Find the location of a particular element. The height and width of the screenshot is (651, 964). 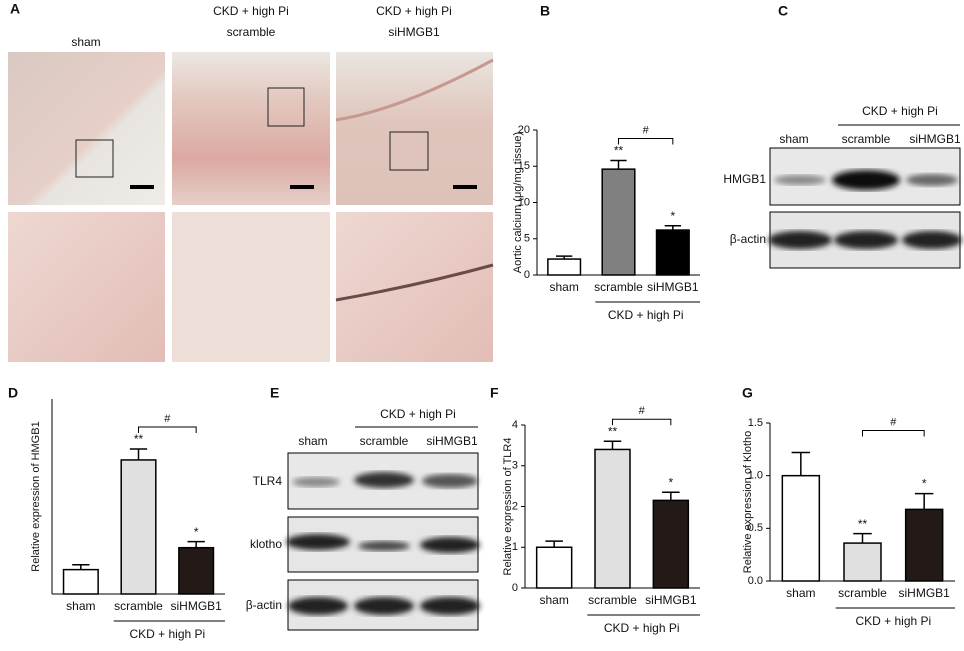

y-tick-label: 0.0 is located at coordinates (755, 581).